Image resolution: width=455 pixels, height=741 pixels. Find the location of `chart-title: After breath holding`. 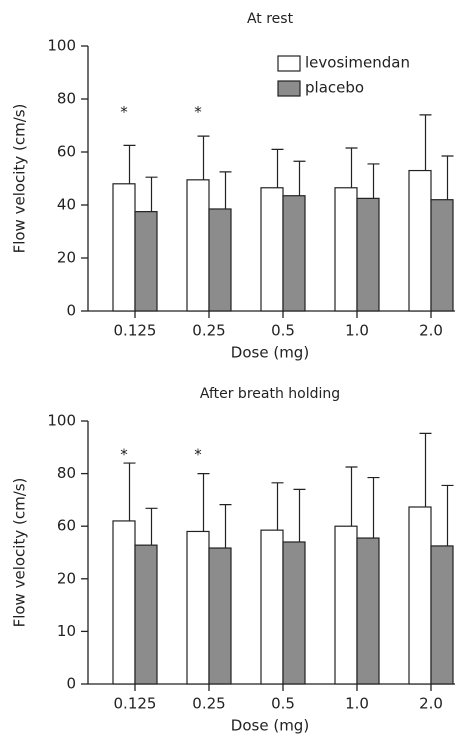

chart-title: After breath holding is located at coordinates (270, 394).